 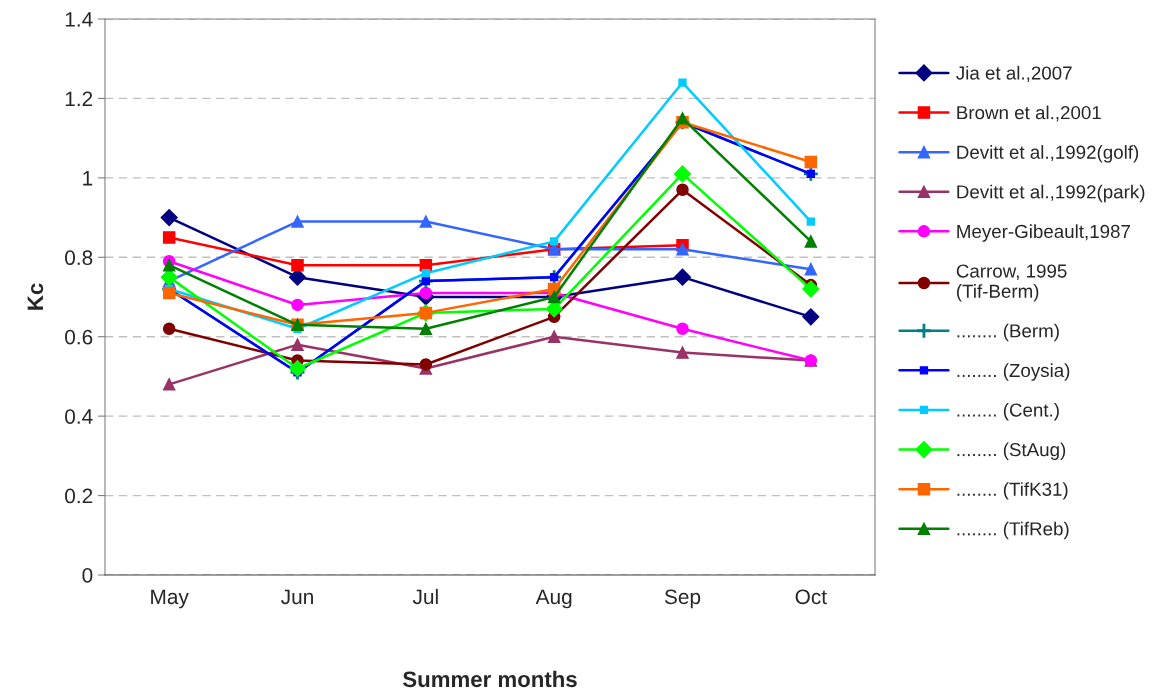 What do you see at coordinates (1013, 530) in the screenshot?
I see `legend-label: ........ (TifReb)` at bounding box center [1013, 530].